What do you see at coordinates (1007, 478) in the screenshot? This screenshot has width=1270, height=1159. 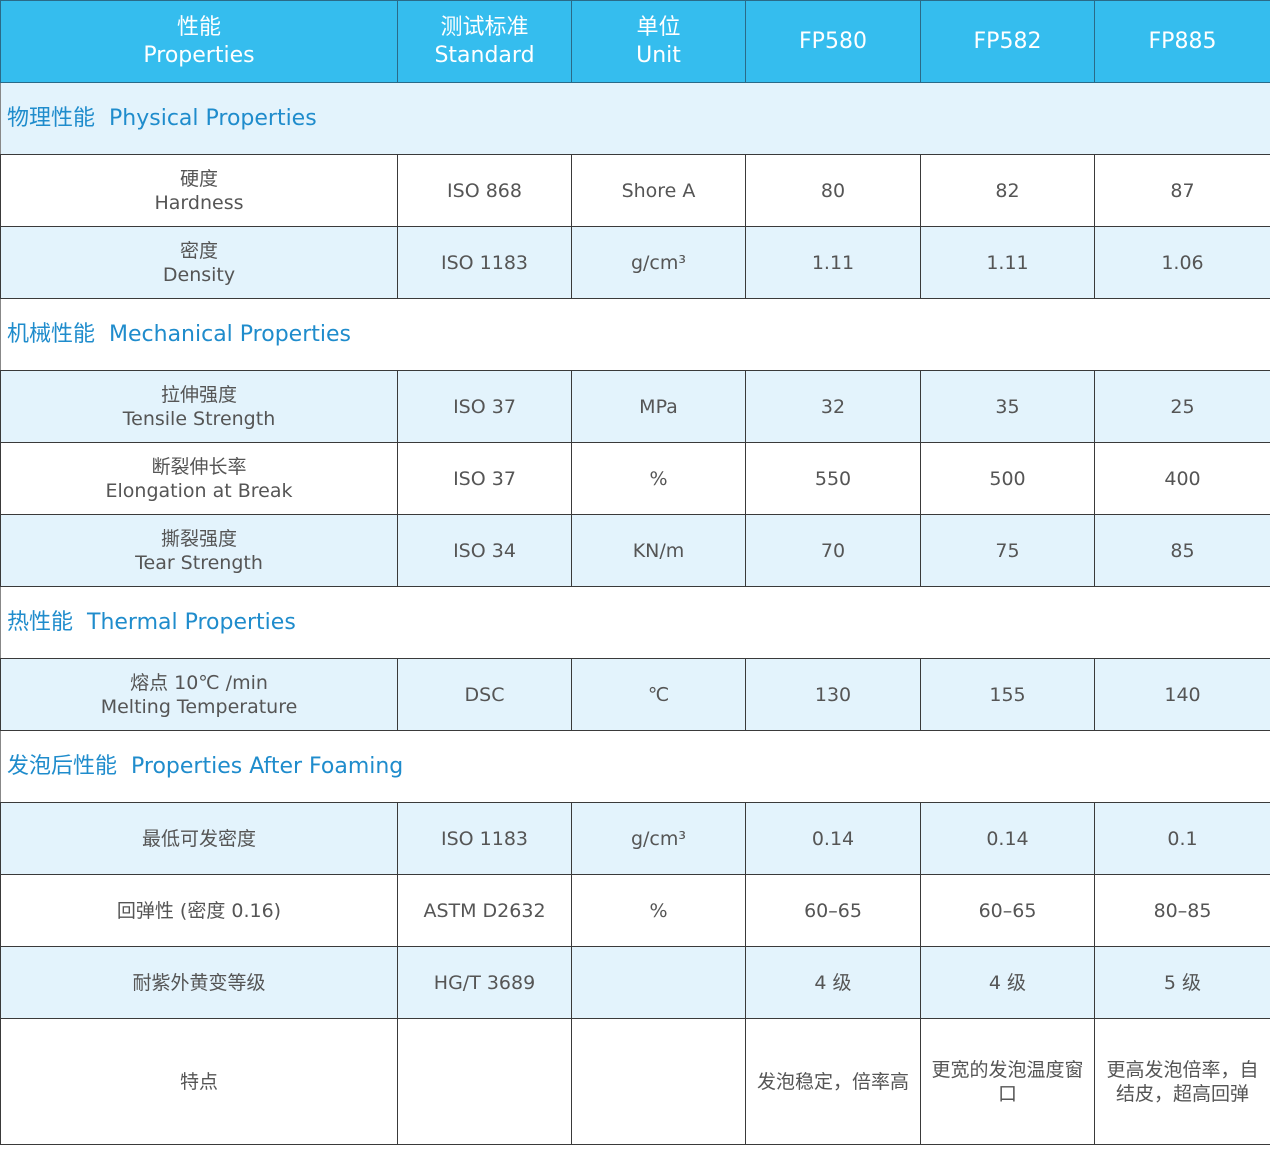 I see `value-cell-fp582: 500` at bounding box center [1007, 478].